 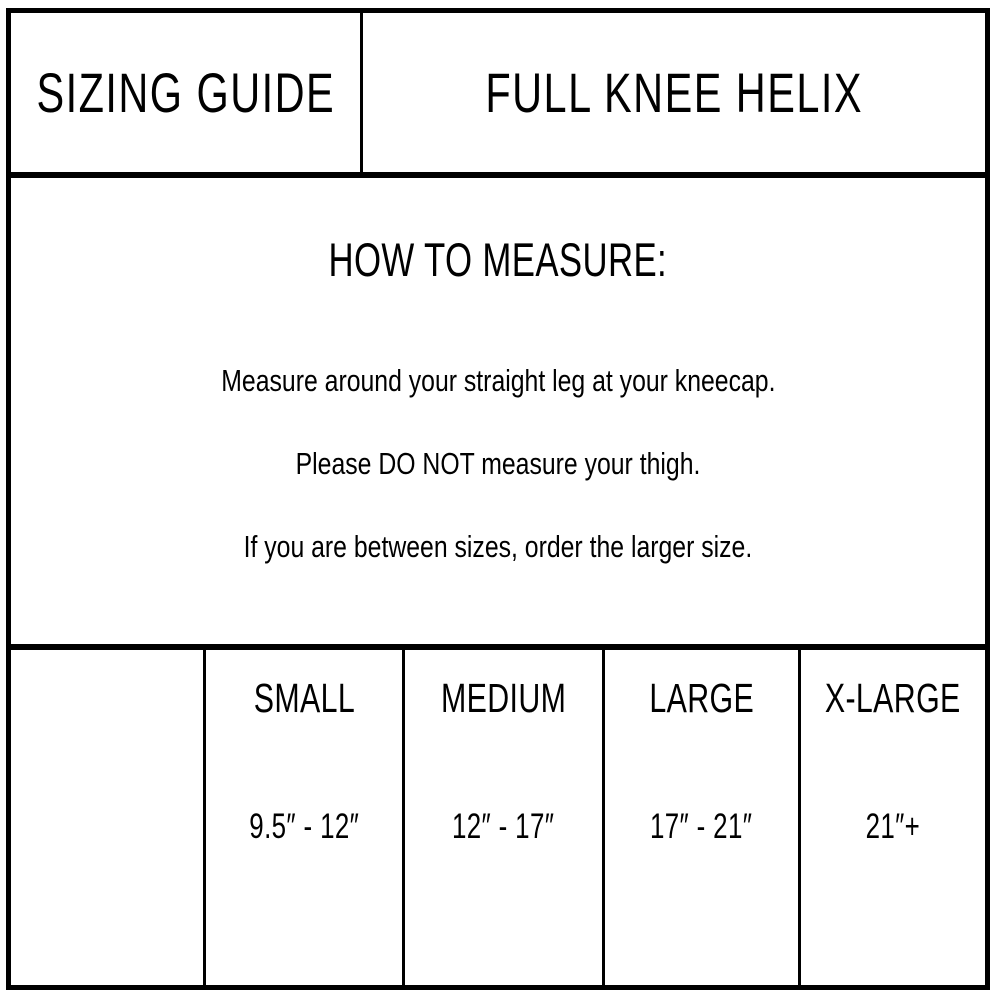 I want to click on product-name-title: FULL KNEE HELIX, so click(x=674, y=92).